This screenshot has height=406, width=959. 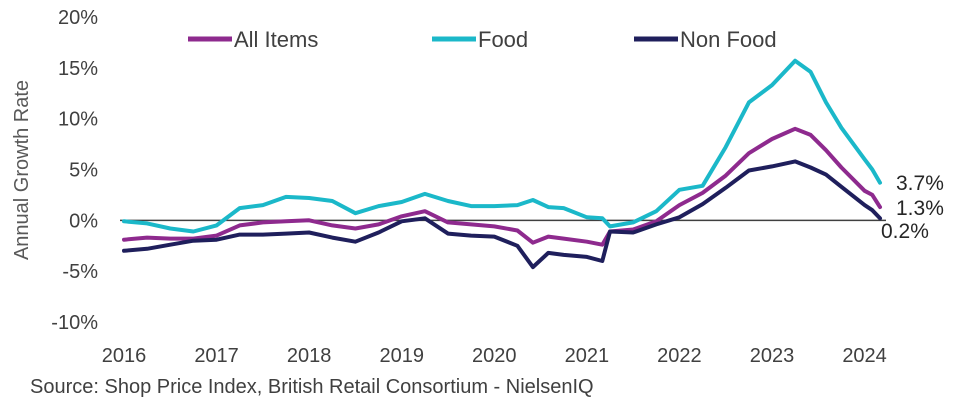 What do you see at coordinates (587, 356) in the screenshot?
I see `x-tick-label: 2021` at bounding box center [587, 356].